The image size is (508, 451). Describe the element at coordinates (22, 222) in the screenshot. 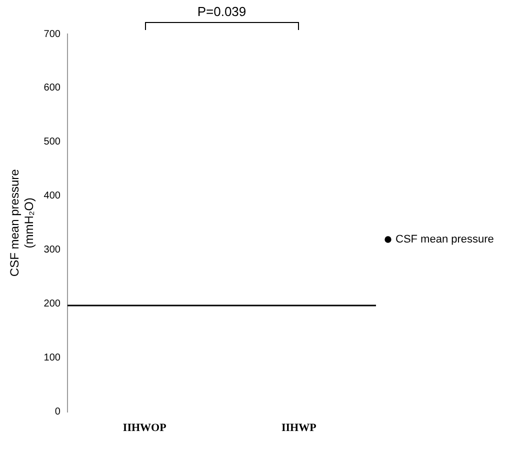

I see `y-axis-title: CSF mean pressure (mmH₂O)` at that location.